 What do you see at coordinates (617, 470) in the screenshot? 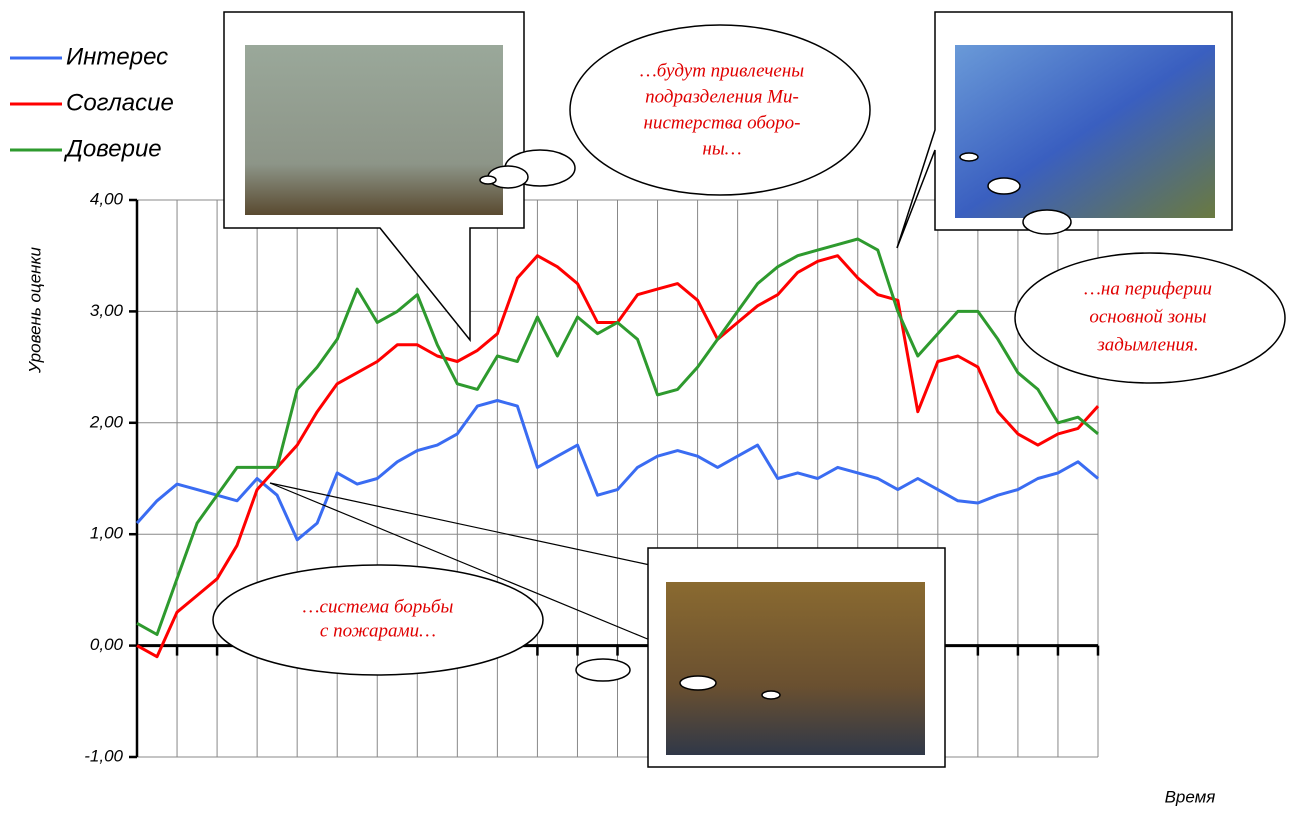
I see `series-line` at bounding box center [617, 470].